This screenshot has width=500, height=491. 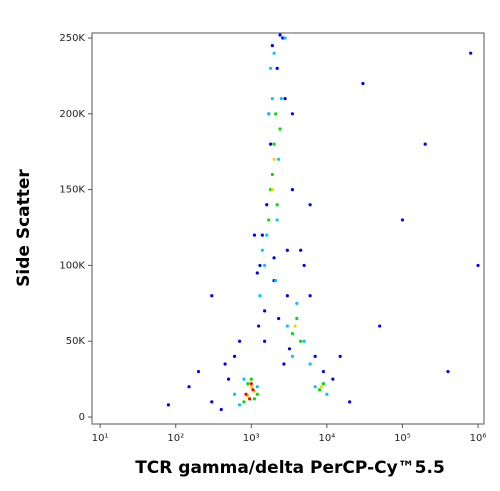 I want to click on y-tick-label: 100K, so click(x=72, y=265).